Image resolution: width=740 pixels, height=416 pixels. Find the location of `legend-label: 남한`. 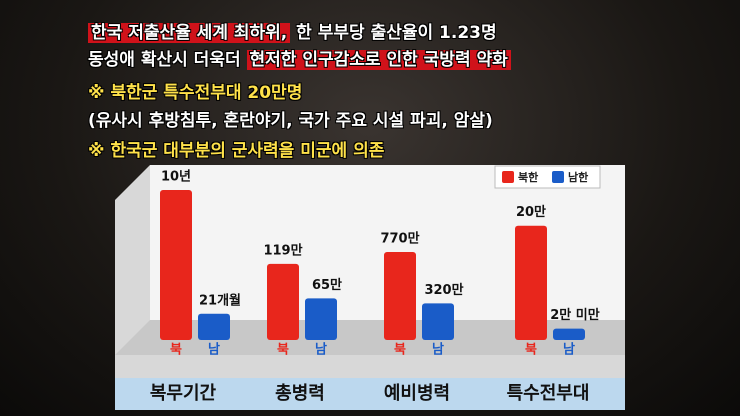

legend-label: 남한 is located at coordinates (578, 177).